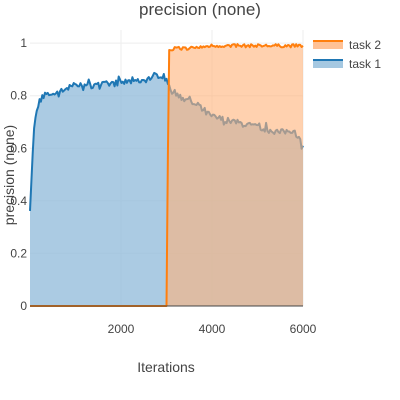  Describe the element at coordinates (9, 175) in the screenshot. I see `y-axis-title: precision (none)` at that location.